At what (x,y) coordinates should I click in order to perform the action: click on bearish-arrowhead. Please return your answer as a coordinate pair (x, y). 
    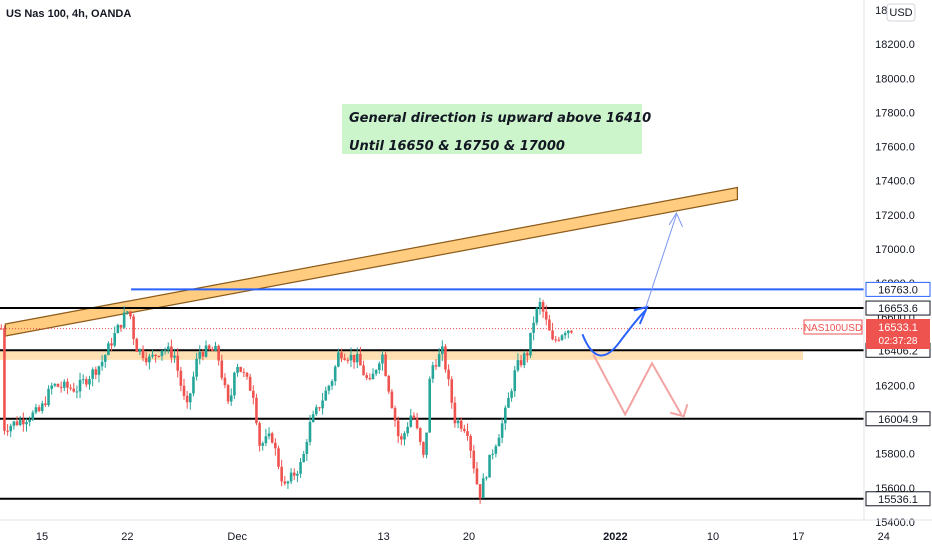
    Looking at the image, I should click on (679, 410).